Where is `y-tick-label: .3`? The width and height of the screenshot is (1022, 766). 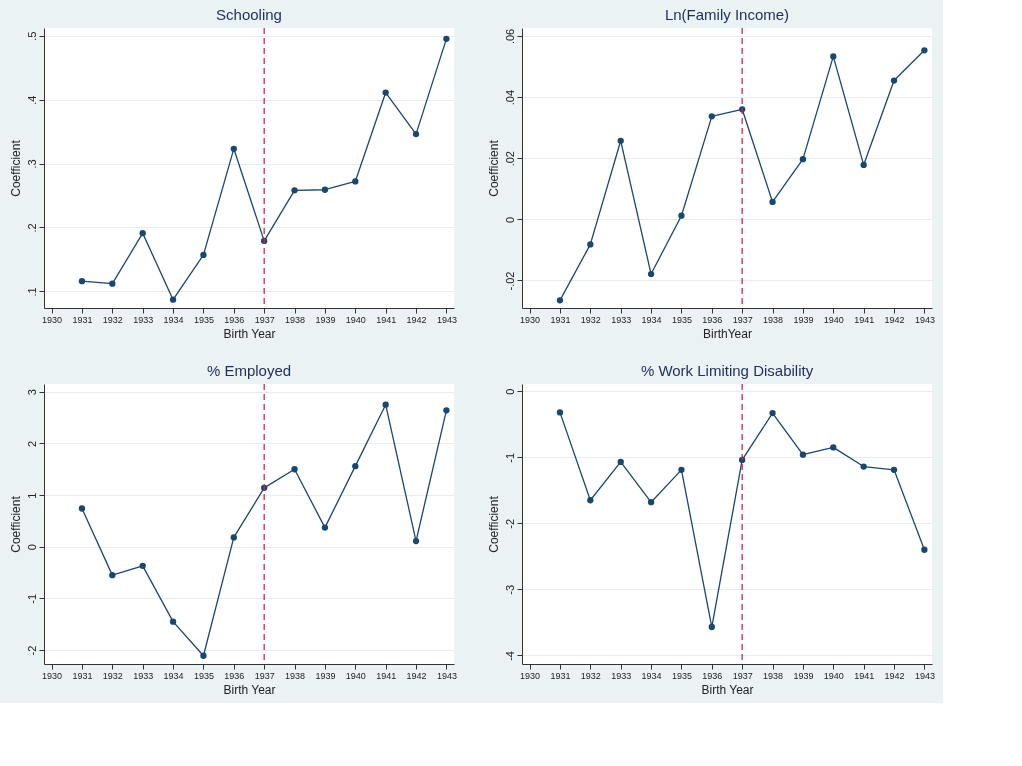 y-tick-label: .3 is located at coordinates (31, 164).